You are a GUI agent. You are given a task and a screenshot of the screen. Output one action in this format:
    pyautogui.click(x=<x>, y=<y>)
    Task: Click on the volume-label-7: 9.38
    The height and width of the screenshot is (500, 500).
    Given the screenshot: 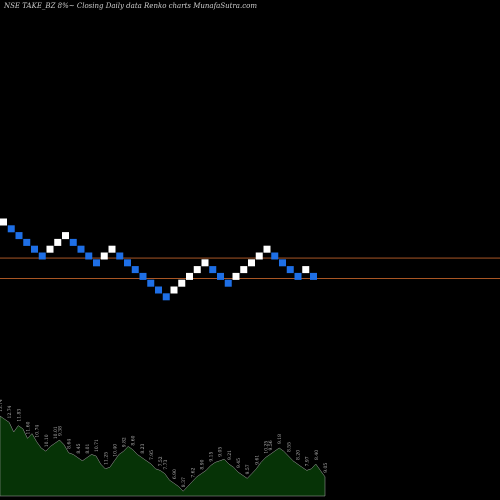 What is the action you would take?
    pyautogui.click(x=61, y=431)
    